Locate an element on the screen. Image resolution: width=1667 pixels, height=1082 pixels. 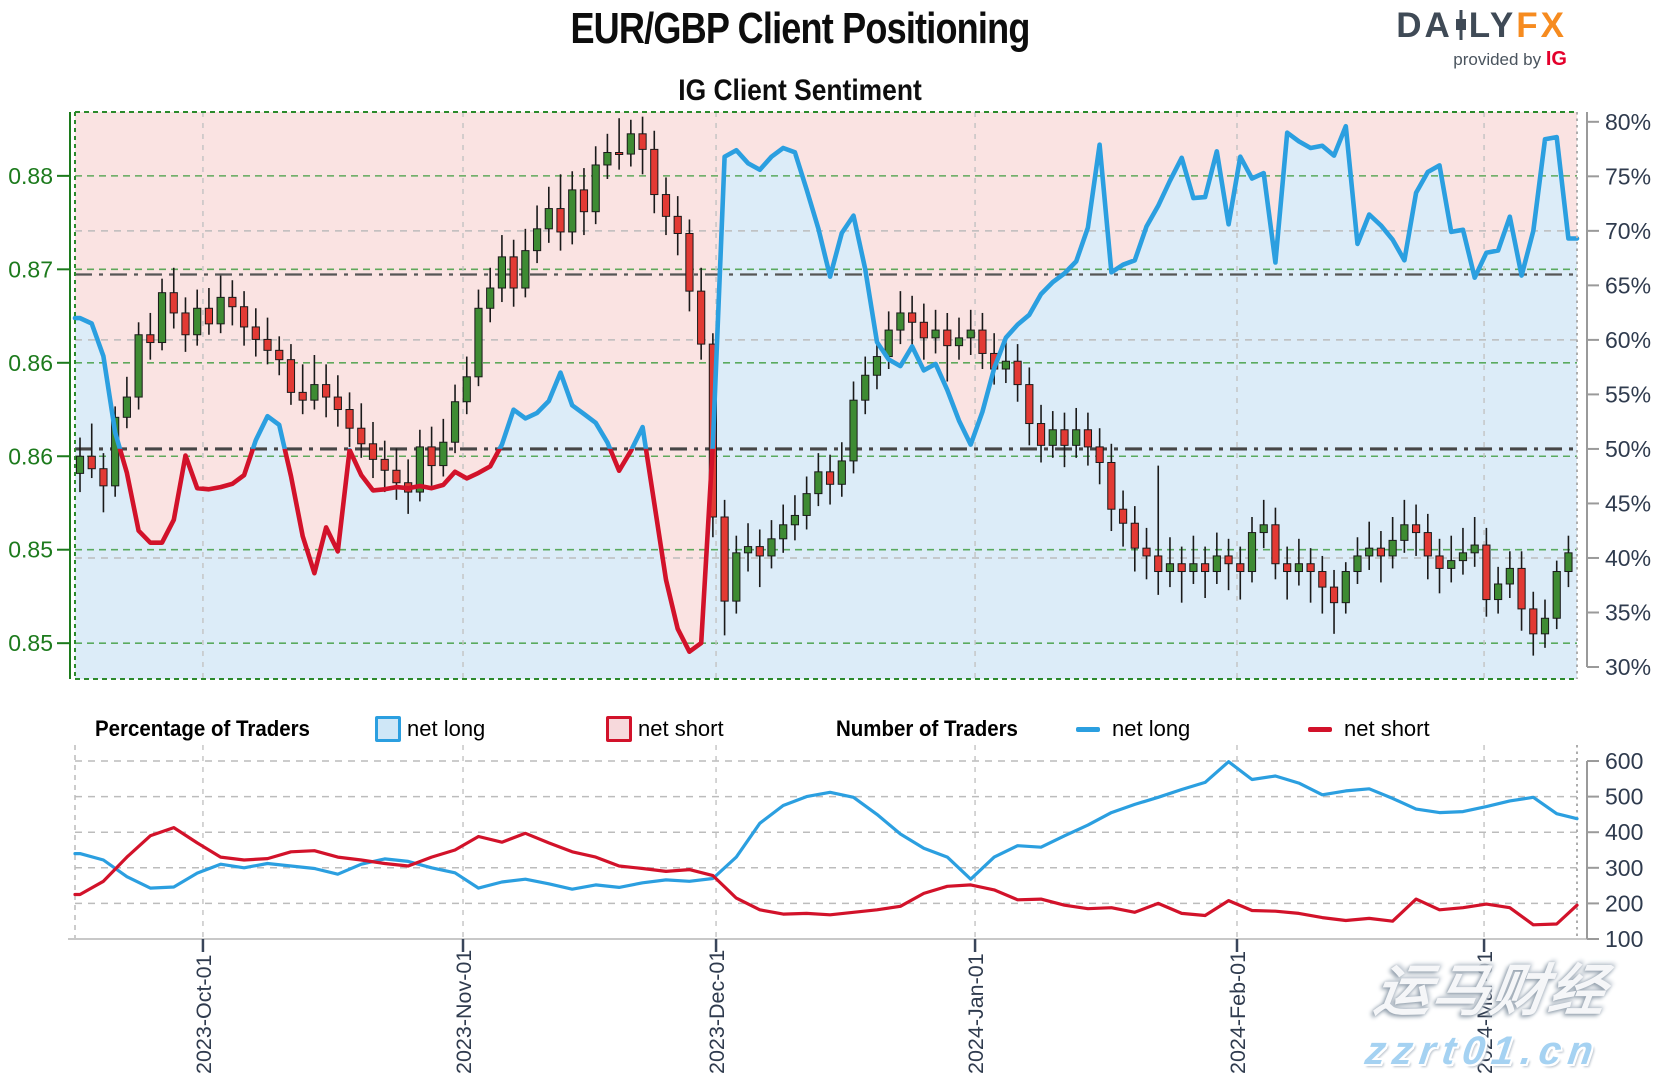
provided-by: provided by IG is located at coordinates (1510, 59).